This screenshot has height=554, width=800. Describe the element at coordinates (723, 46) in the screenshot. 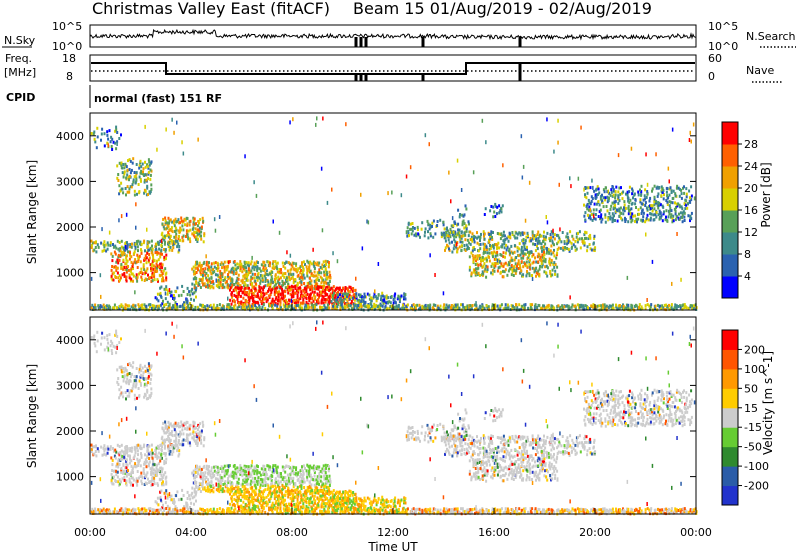

I see `nsearch-tick-bottom: 10^0` at that location.